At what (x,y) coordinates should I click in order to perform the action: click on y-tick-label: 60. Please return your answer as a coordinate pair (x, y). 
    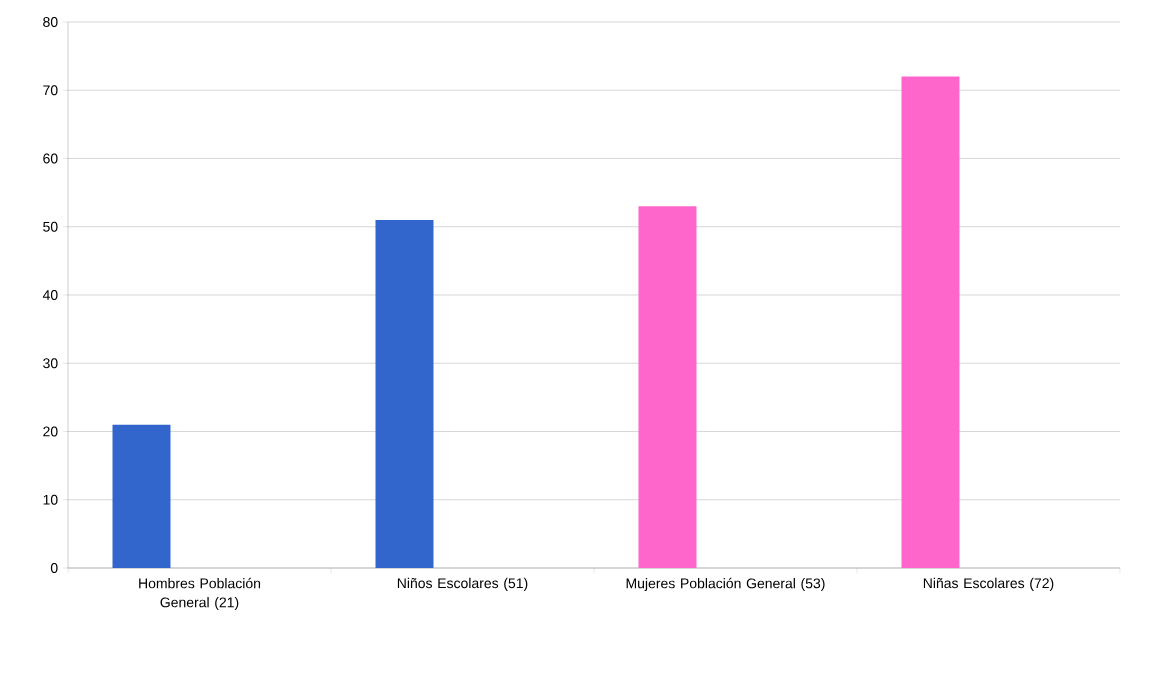
    Looking at the image, I should click on (50, 158).